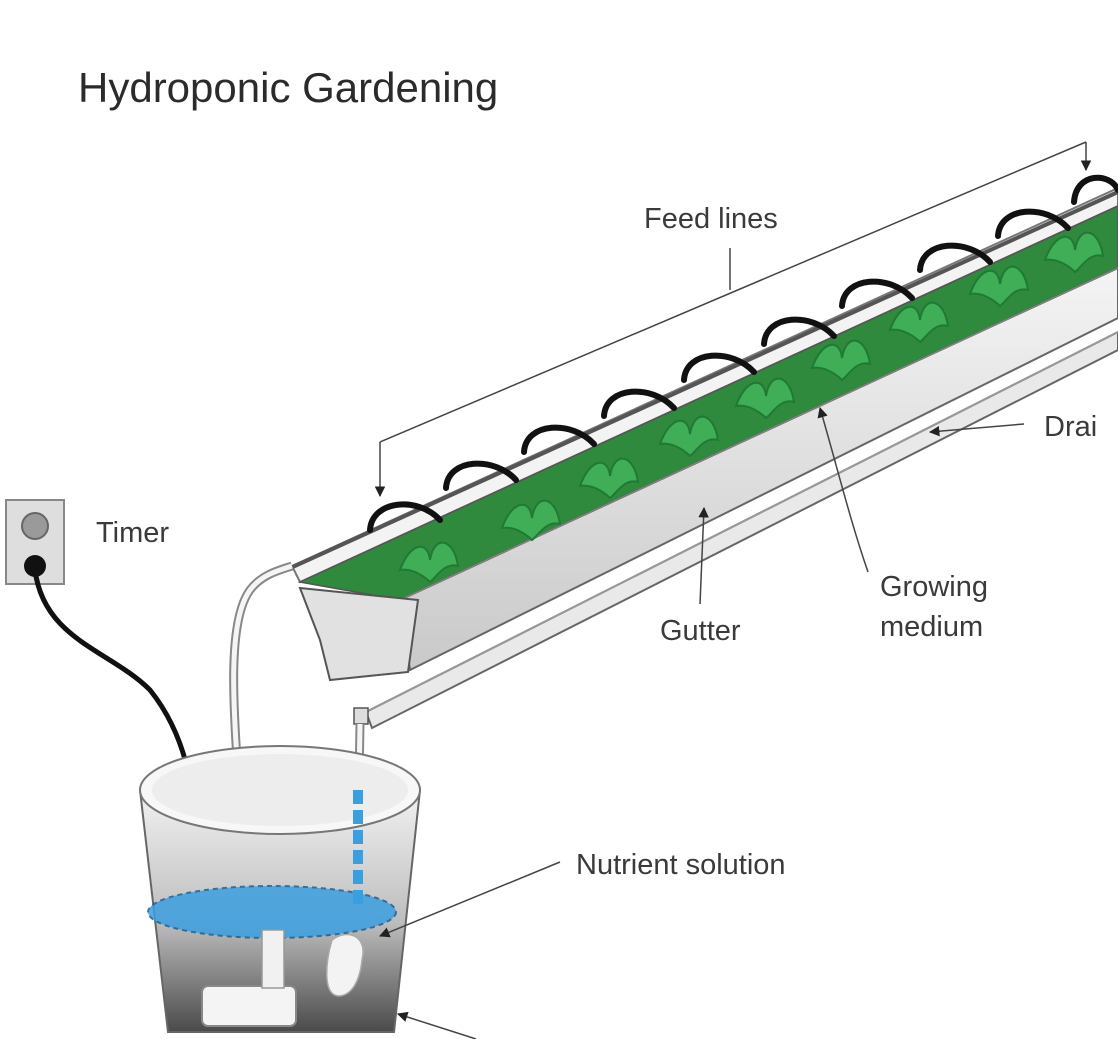  What do you see at coordinates (288, 87) in the screenshot?
I see `page-title: Hydroponic Gardening` at bounding box center [288, 87].